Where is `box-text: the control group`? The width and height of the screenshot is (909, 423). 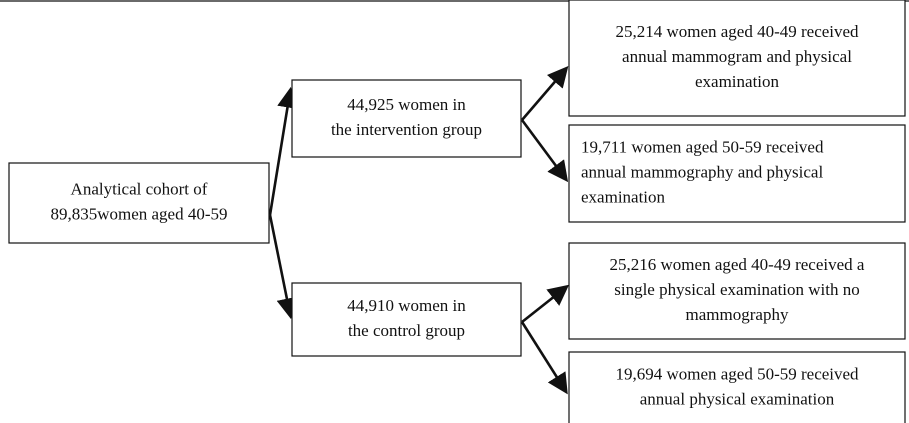 box-text: the control group is located at coordinates (406, 330).